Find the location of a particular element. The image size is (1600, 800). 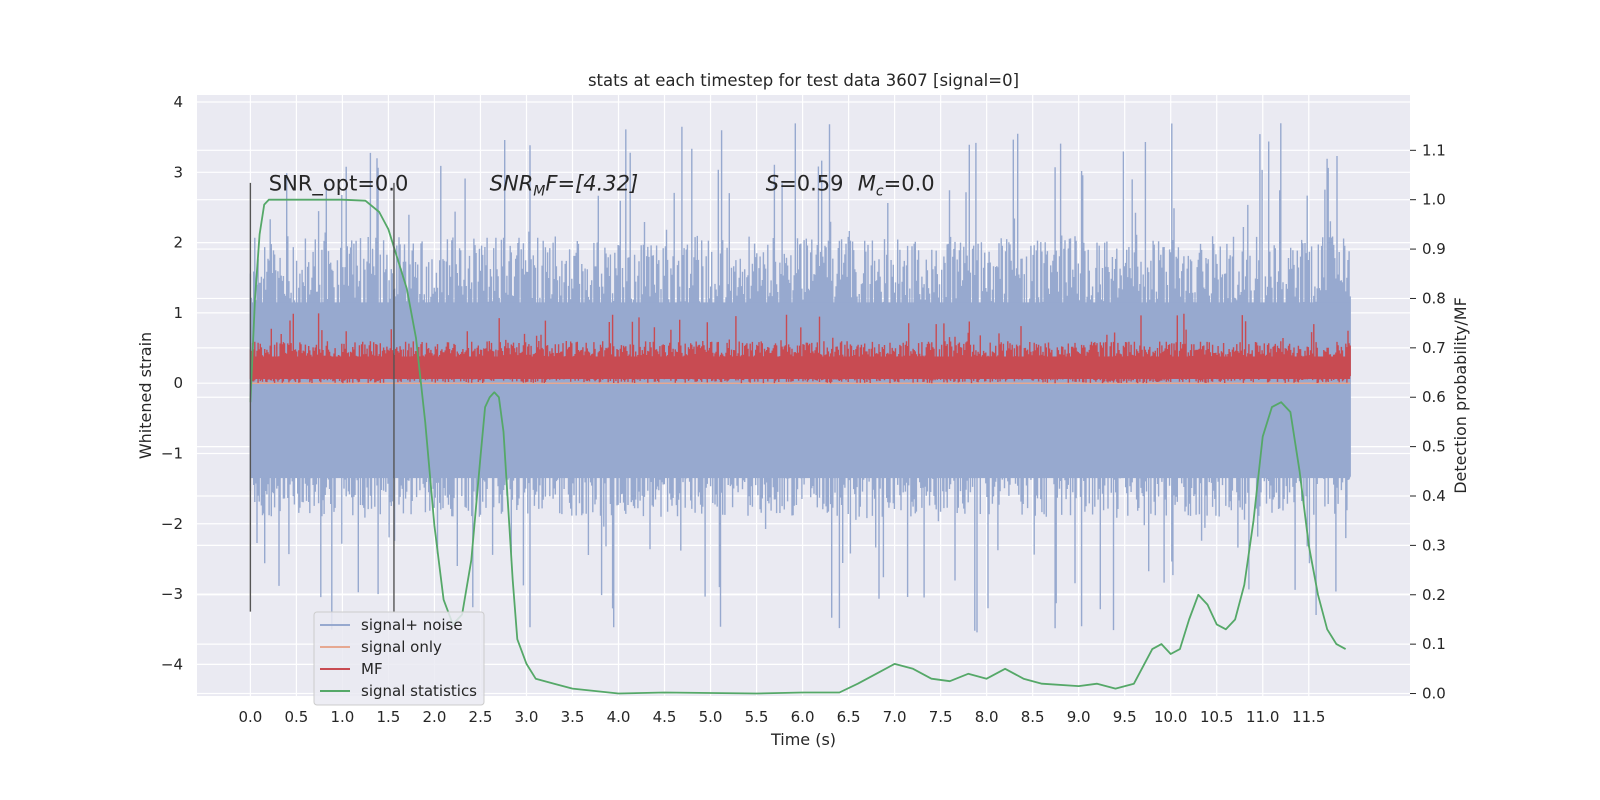

annotation-mc-base: M is located at coordinates (867, 184).